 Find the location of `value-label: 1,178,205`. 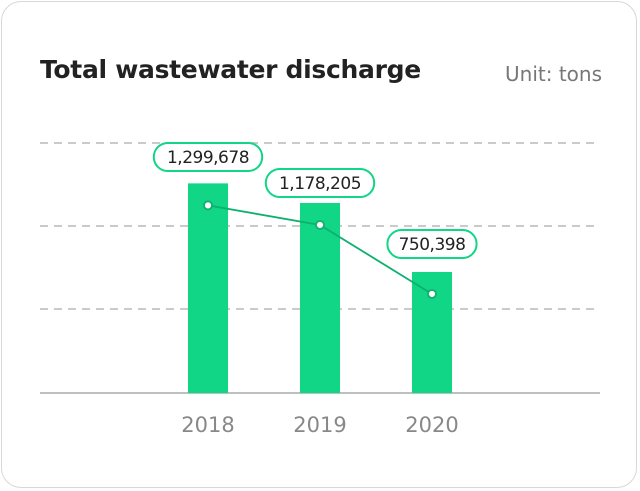

value-label: 1,178,205 is located at coordinates (320, 184).